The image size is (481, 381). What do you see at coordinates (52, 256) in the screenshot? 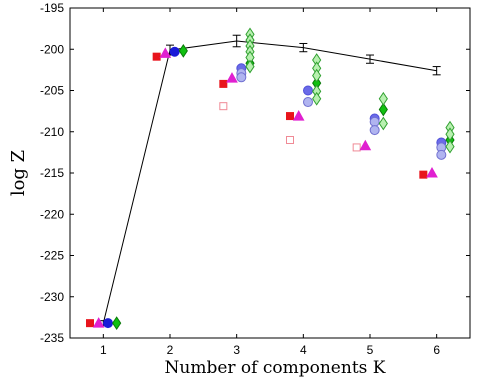
I see `y-tick-label: -225` at bounding box center [52, 256].